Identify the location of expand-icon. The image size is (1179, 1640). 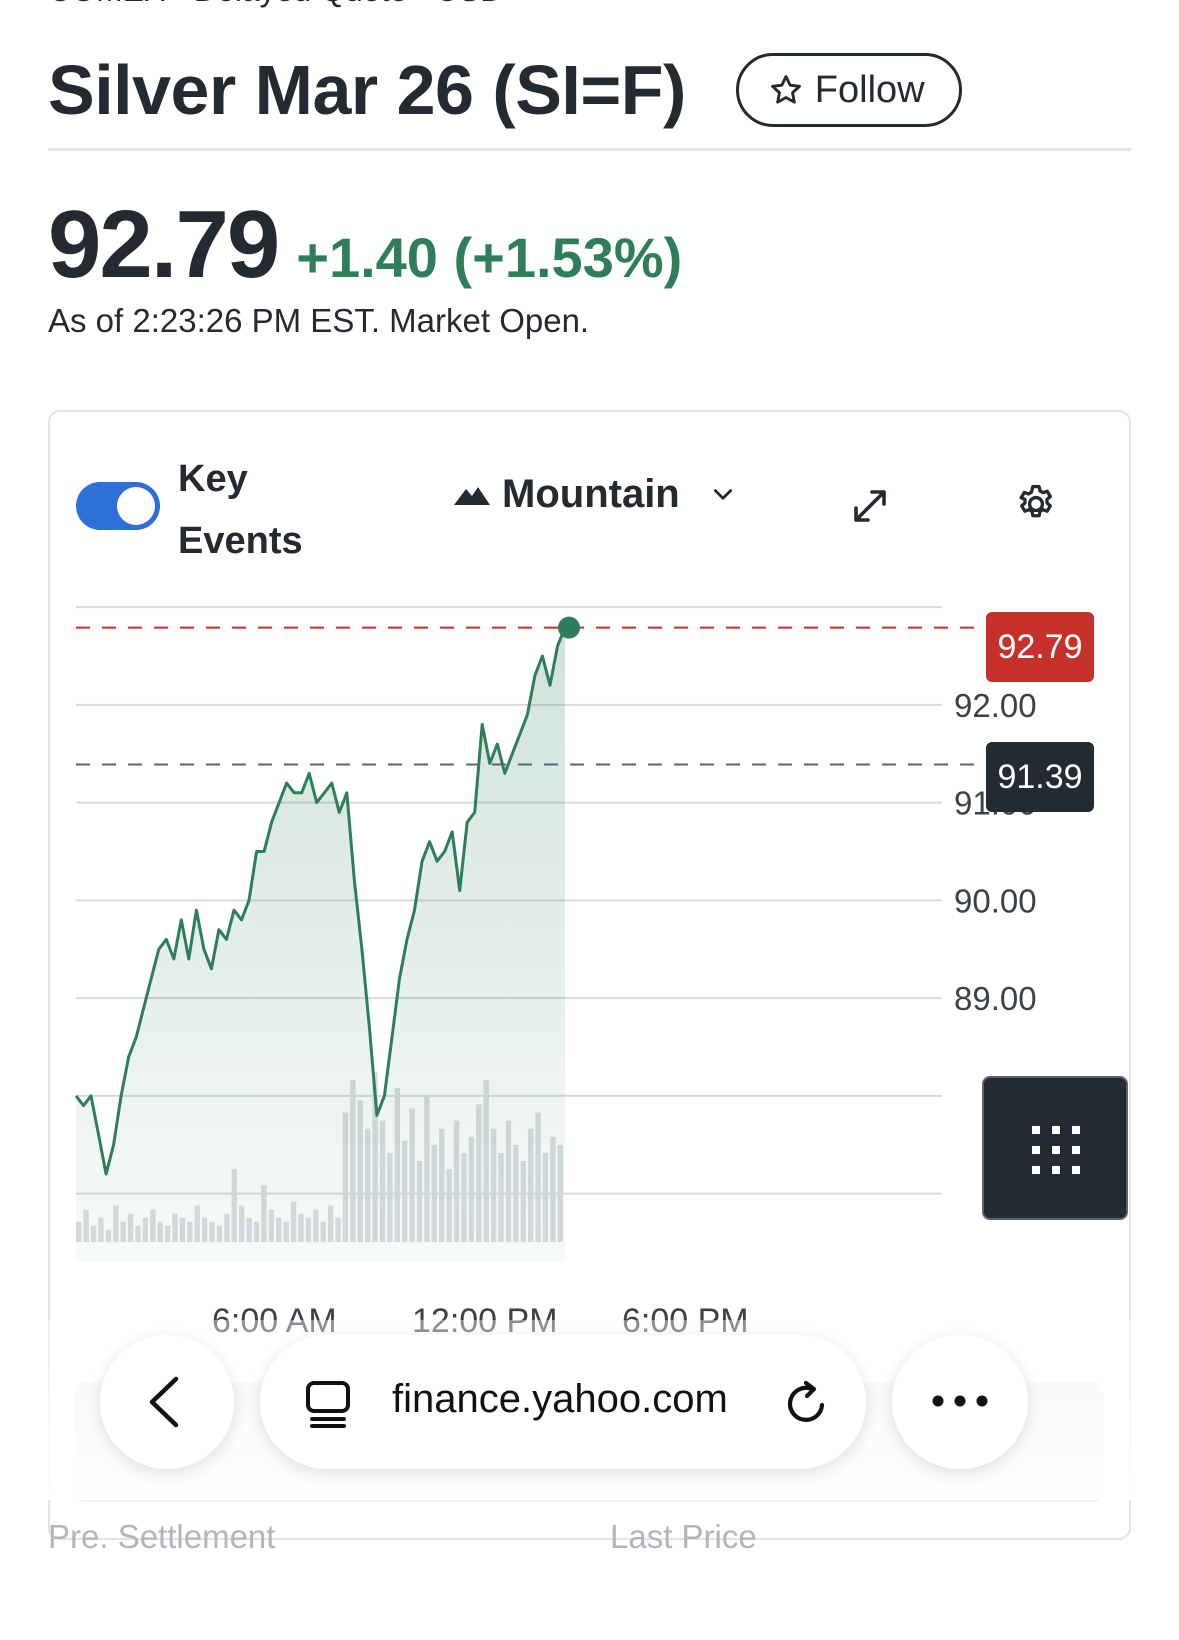
(870, 506).